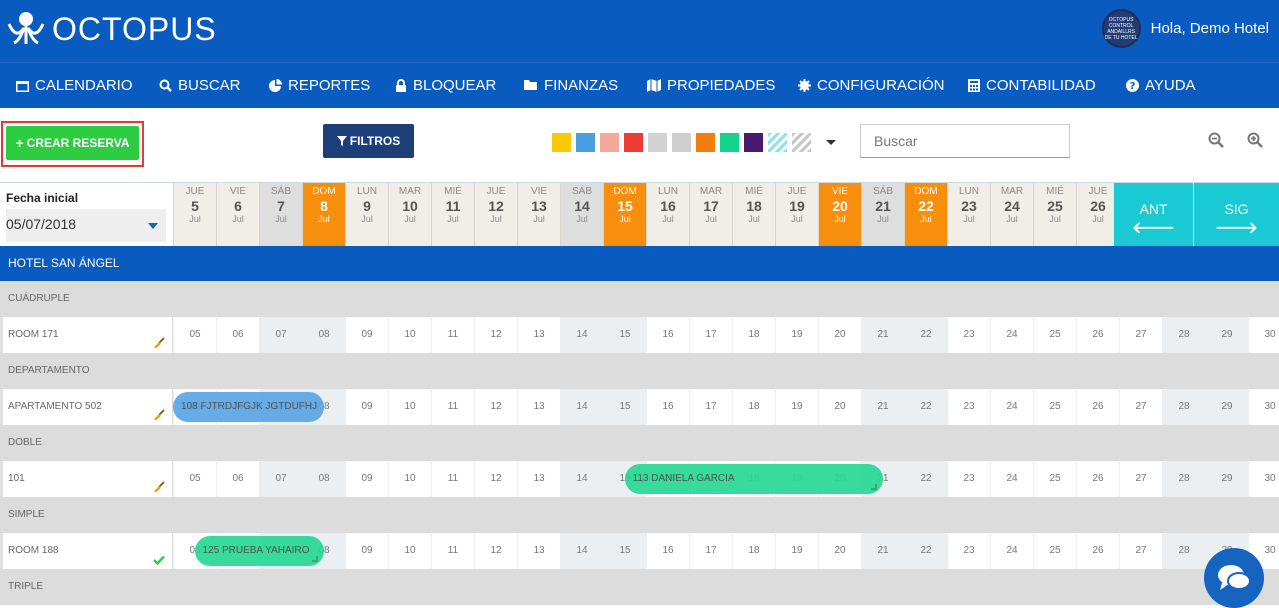  Describe the element at coordinates (571, 85) in the screenshot. I see `nav-finanzas: FINANZAS` at that location.